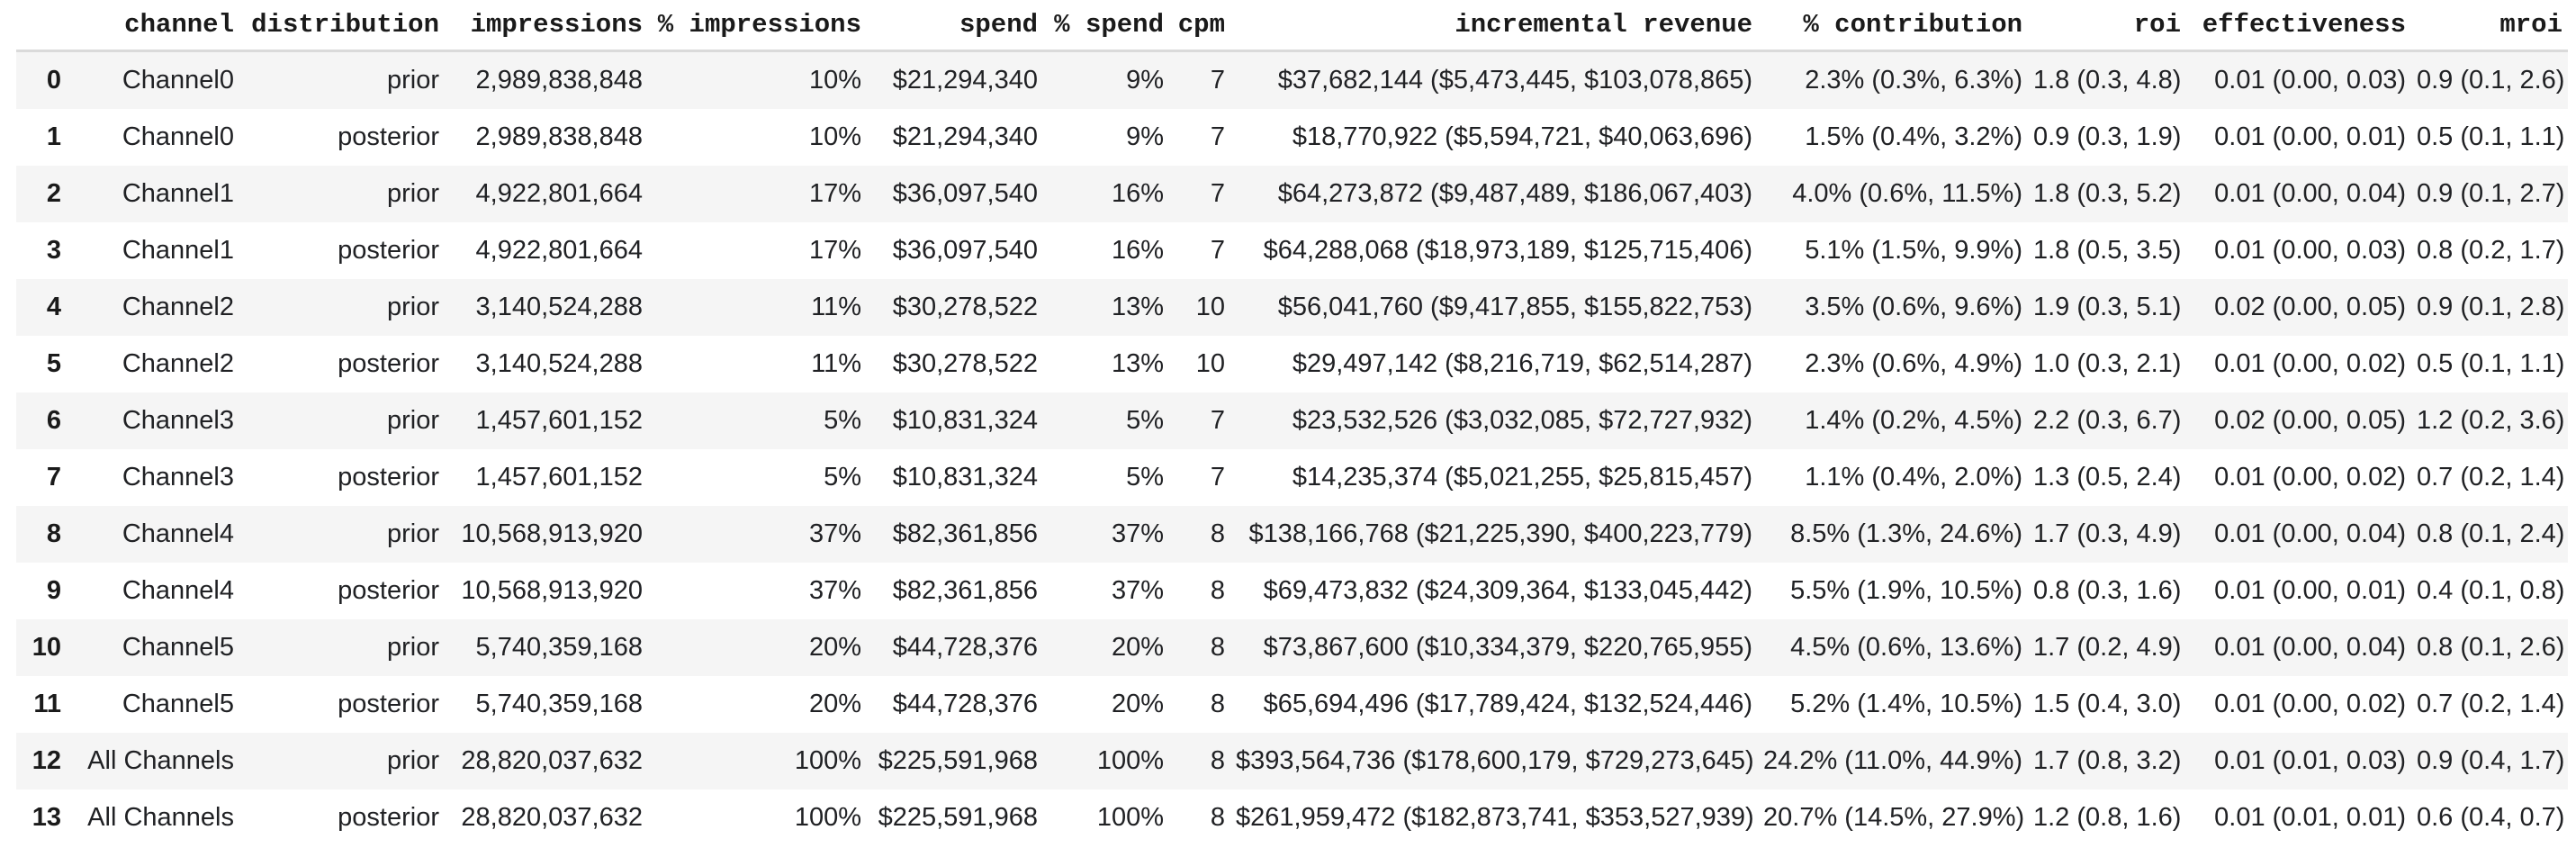 The width and height of the screenshot is (2576, 848). Describe the element at coordinates (2107, 363) in the screenshot. I see `table-cell: 1.0 (0.3, 2.1)` at that location.